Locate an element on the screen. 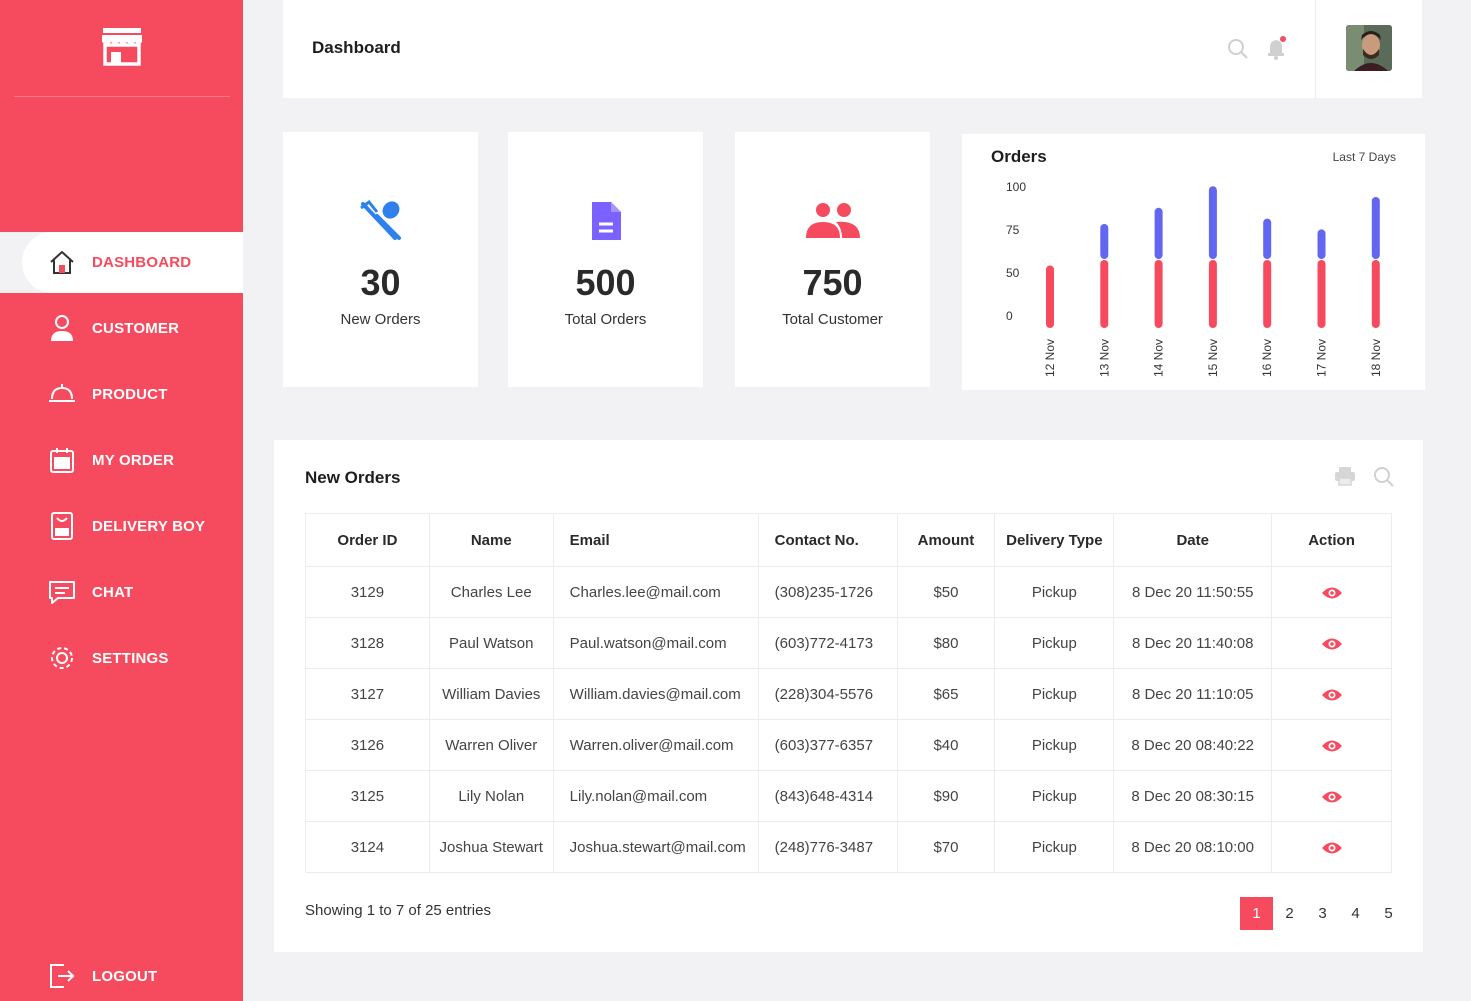 The image size is (1471, 1001). entries-info: Showing 1 to 7 of 25 entries is located at coordinates (398, 910).